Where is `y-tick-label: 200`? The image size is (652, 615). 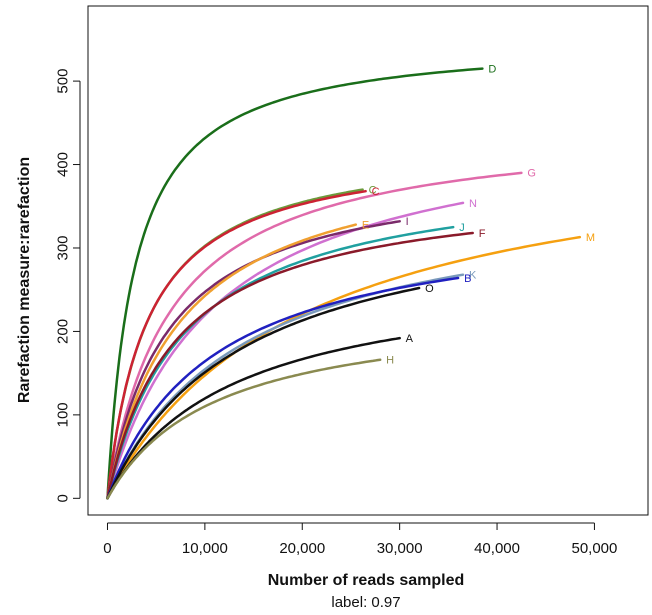 y-tick-label: 200 is located at coordinates (62, 331).